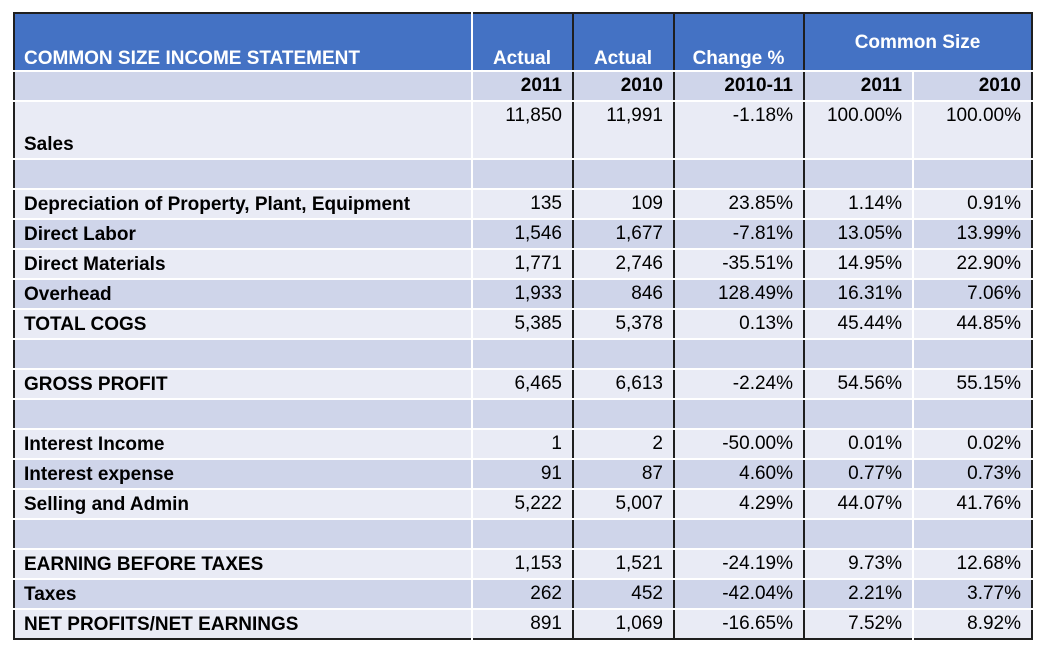 The width and height of the screenshot is (1042, 667). Describe the element at coordinates (624, 294) in the screenshot. I see `cell-actual-2010: 846` at that location.